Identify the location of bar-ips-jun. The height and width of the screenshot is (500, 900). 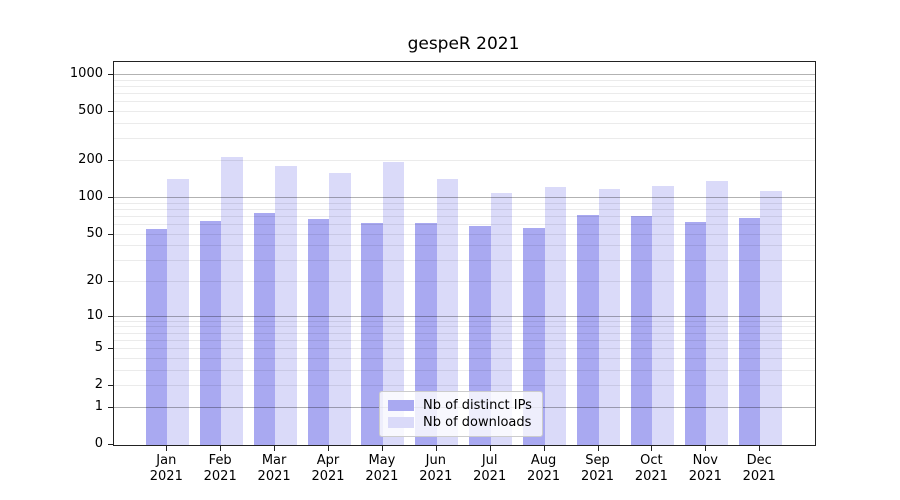
(426, 334).